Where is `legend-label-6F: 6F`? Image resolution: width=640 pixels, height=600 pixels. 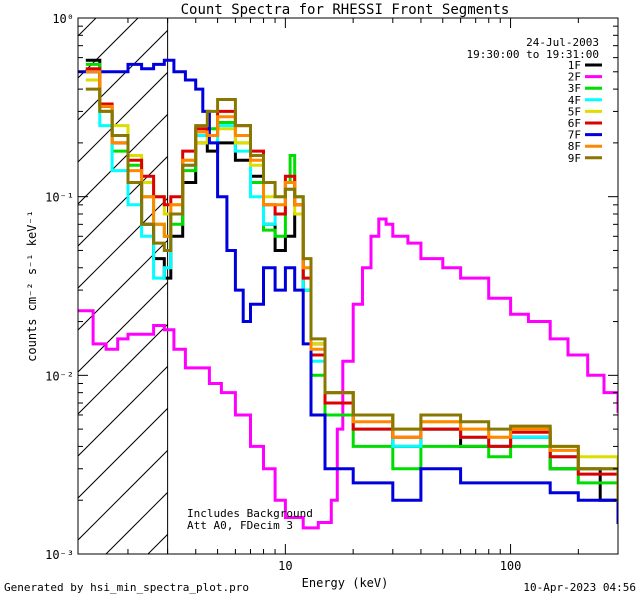 legend-label-6F: 6F is located at coordinates (574, 123).